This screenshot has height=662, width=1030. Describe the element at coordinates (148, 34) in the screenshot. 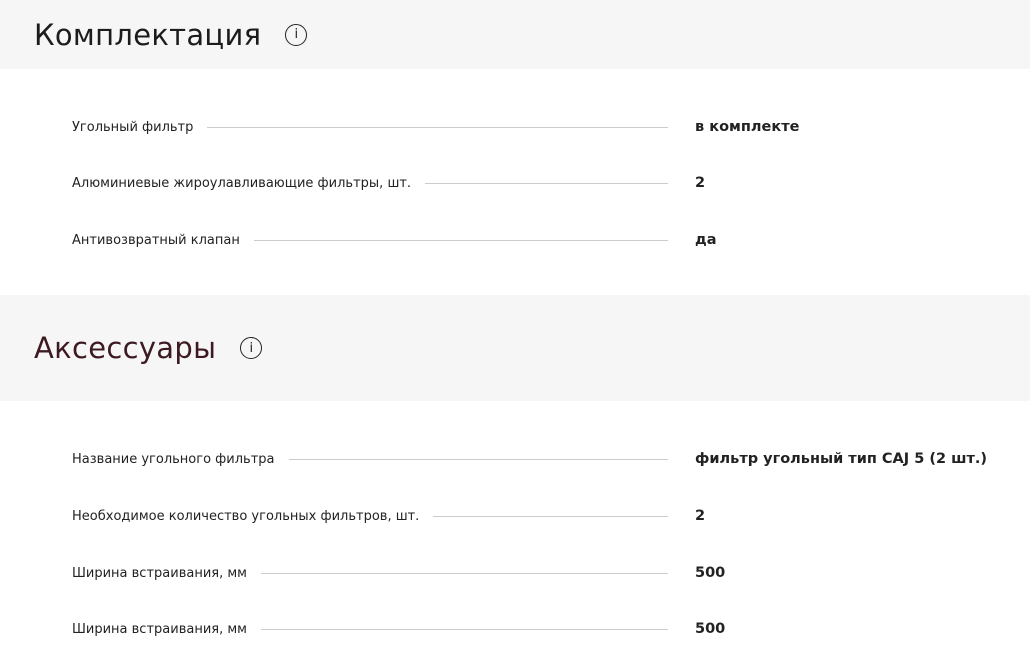

I see `section-title: Комплектация` at that location.